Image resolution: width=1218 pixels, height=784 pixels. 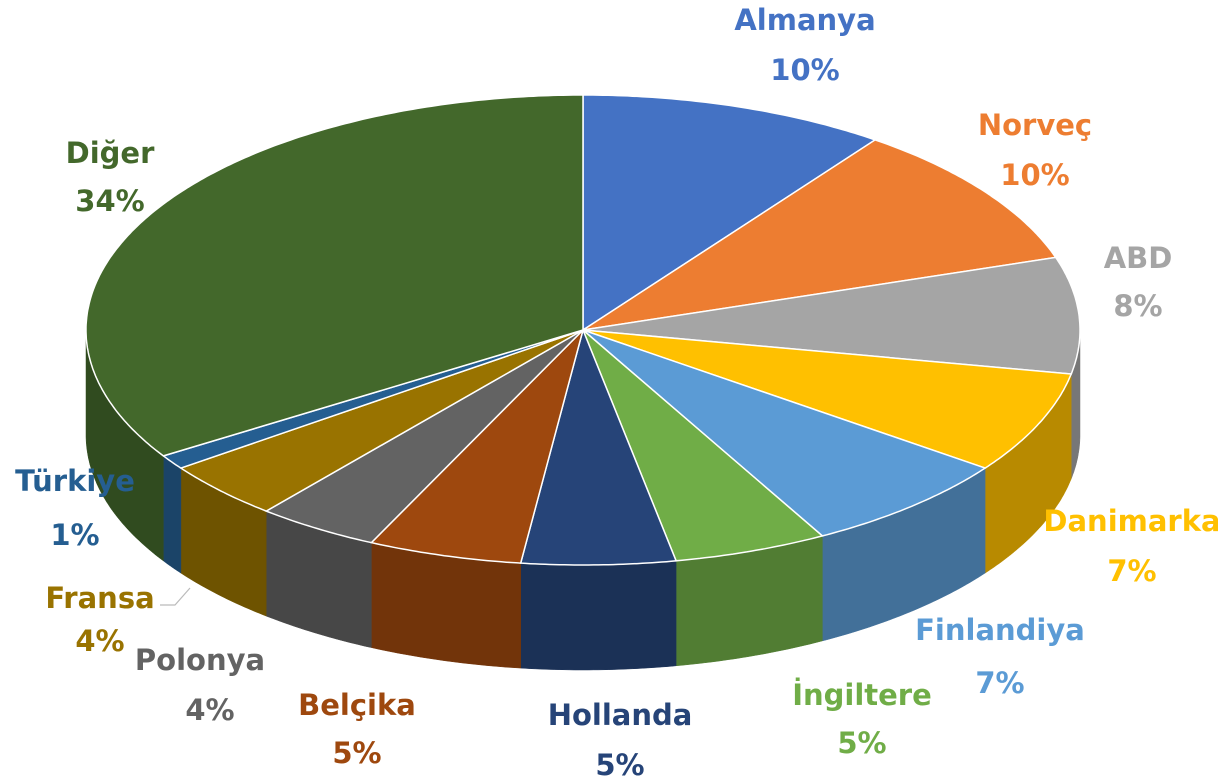 I want to click on data-label-name: Polonya, so click(x=200, y=660).